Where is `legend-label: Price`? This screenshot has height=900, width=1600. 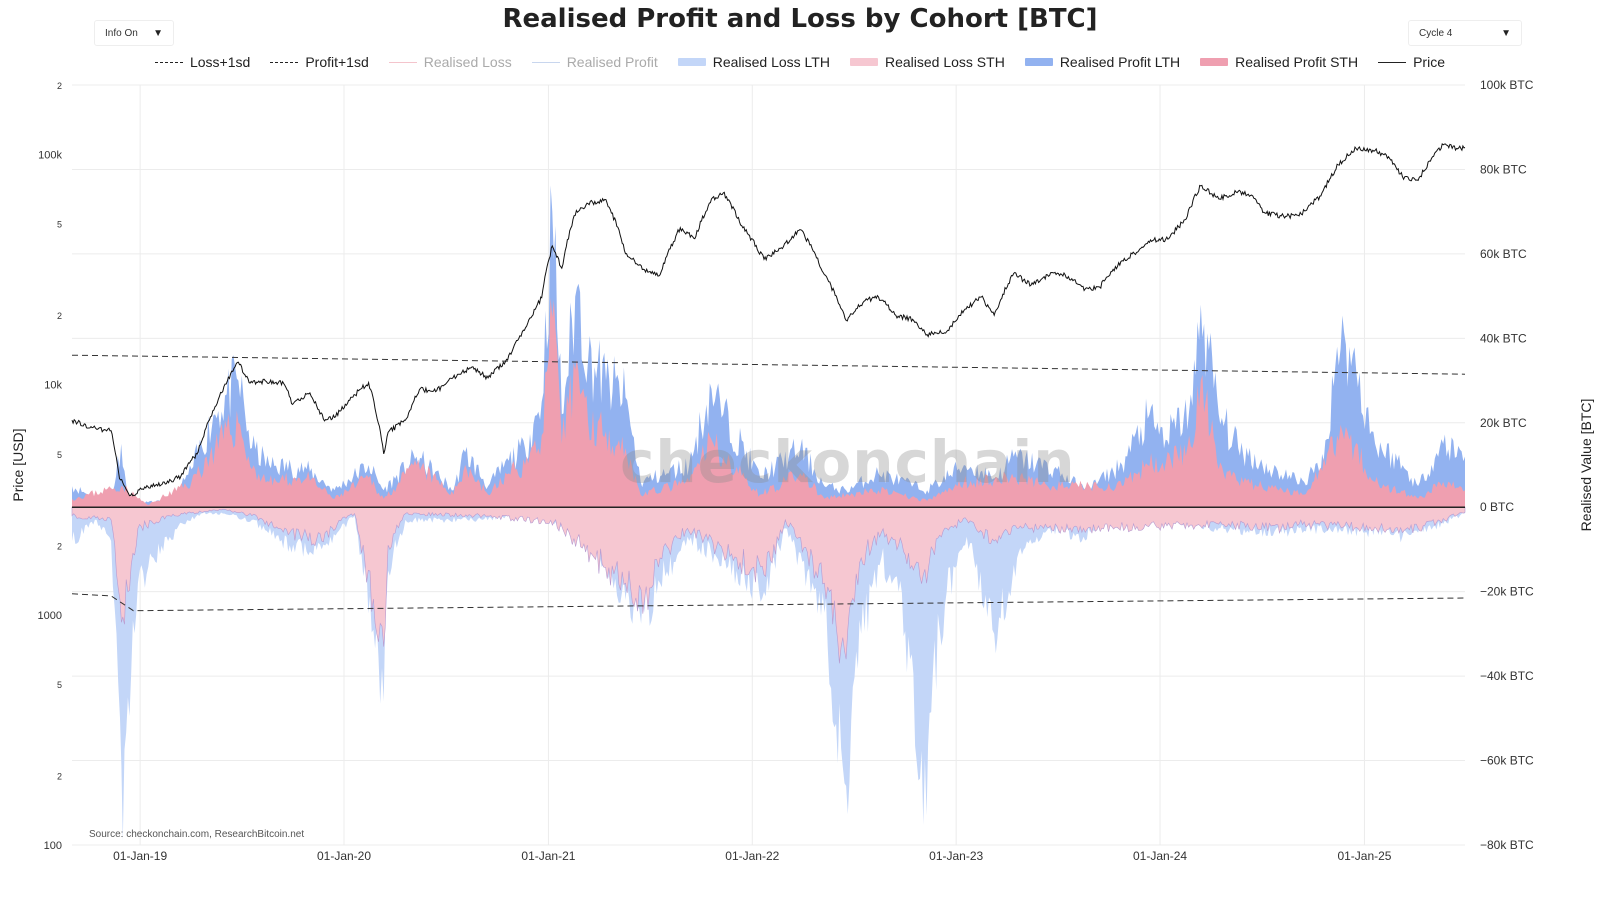
legend-label: Price is located at coordinates (1429, 62).